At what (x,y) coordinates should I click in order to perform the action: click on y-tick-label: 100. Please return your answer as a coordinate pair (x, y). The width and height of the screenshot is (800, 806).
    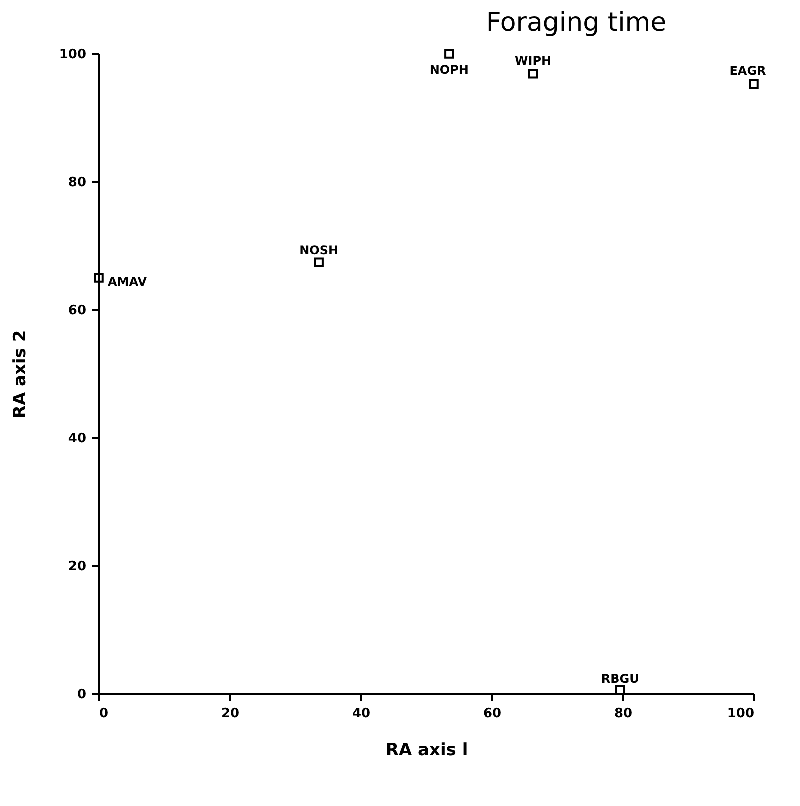
    Looking at the image, I should click on (72, 55).